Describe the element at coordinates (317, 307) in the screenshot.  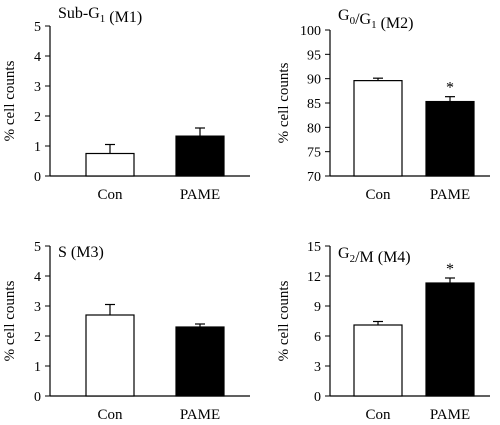
I see `y-tick-label: 9` at that location.